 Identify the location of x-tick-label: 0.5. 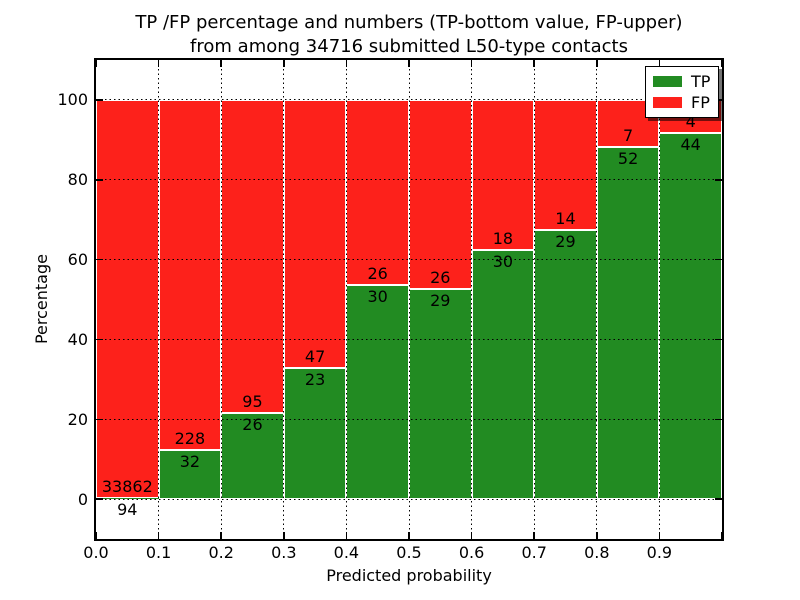
(409, 552).